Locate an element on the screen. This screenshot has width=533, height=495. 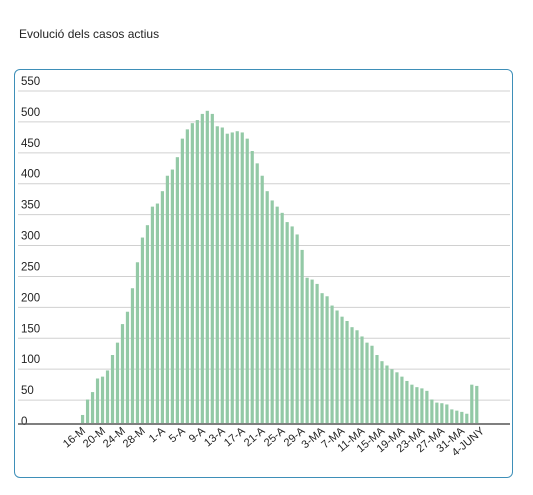
y-tick-label: 100 is located at coordinates (30, 360).